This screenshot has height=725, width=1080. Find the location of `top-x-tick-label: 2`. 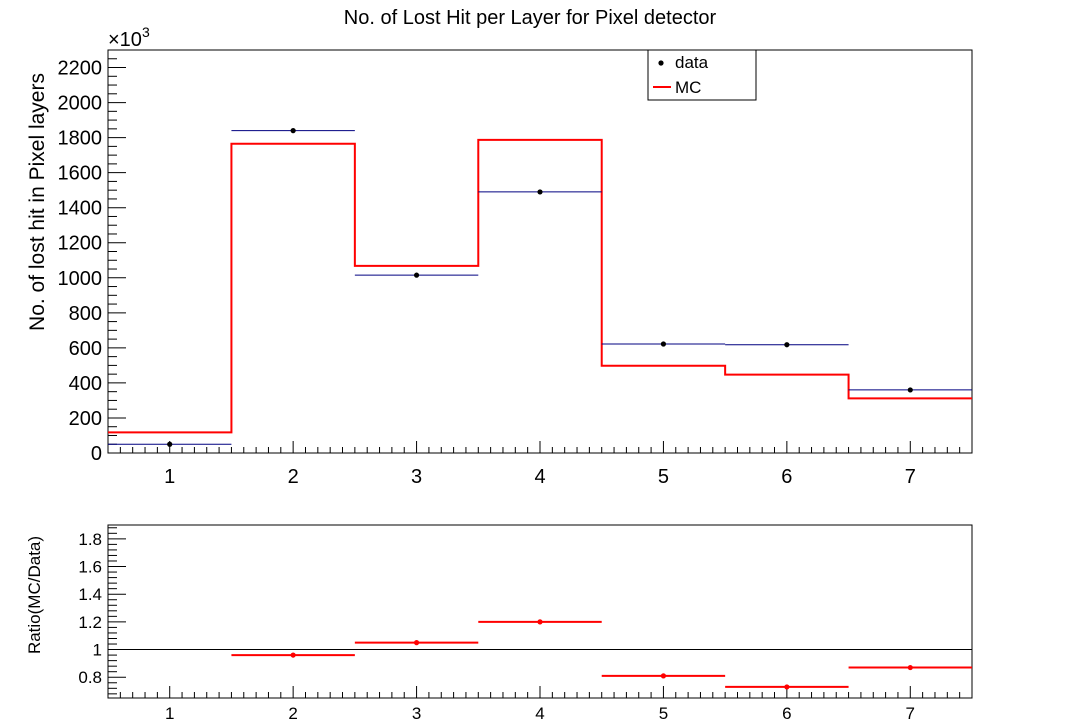

top-x-tick-label: 2 is located at coordinates (293, 477).